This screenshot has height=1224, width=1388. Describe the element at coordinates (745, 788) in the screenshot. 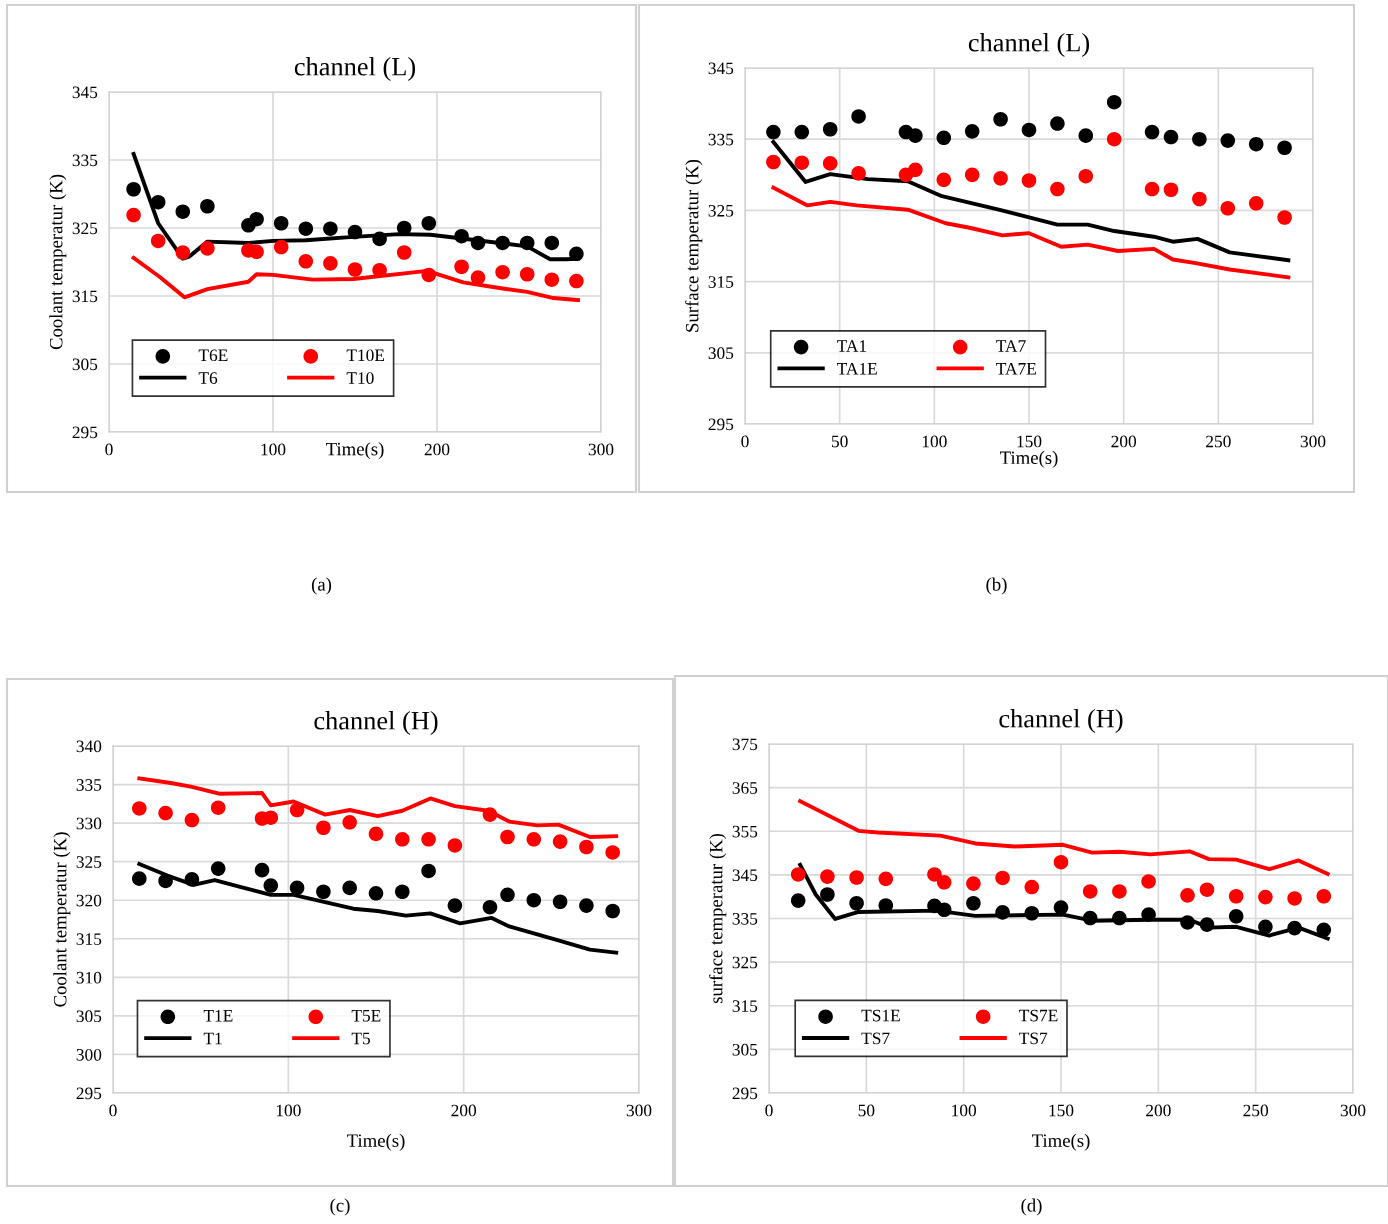

I see `y-tick-label: 365` at that location.